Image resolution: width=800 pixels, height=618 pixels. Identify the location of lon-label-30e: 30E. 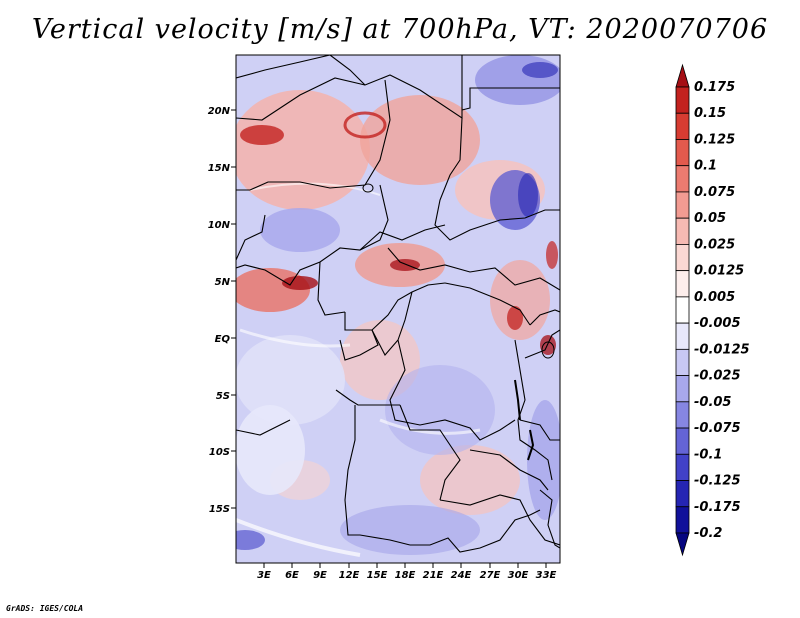
(518, 575).